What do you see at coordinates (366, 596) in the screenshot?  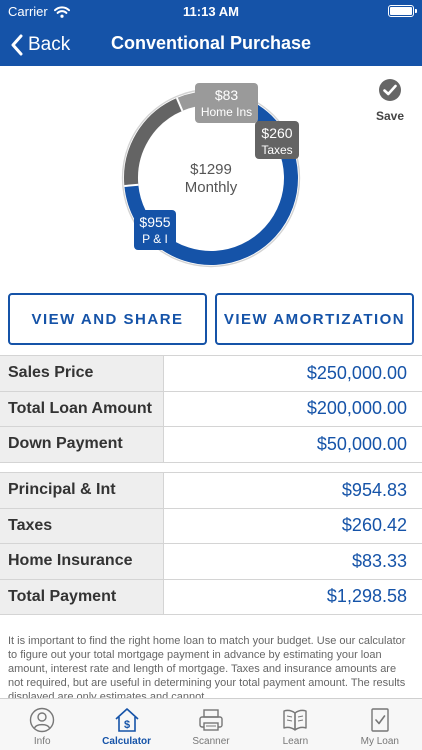 I see `row-value: $1,298.58` at bounding box center [366, 596].